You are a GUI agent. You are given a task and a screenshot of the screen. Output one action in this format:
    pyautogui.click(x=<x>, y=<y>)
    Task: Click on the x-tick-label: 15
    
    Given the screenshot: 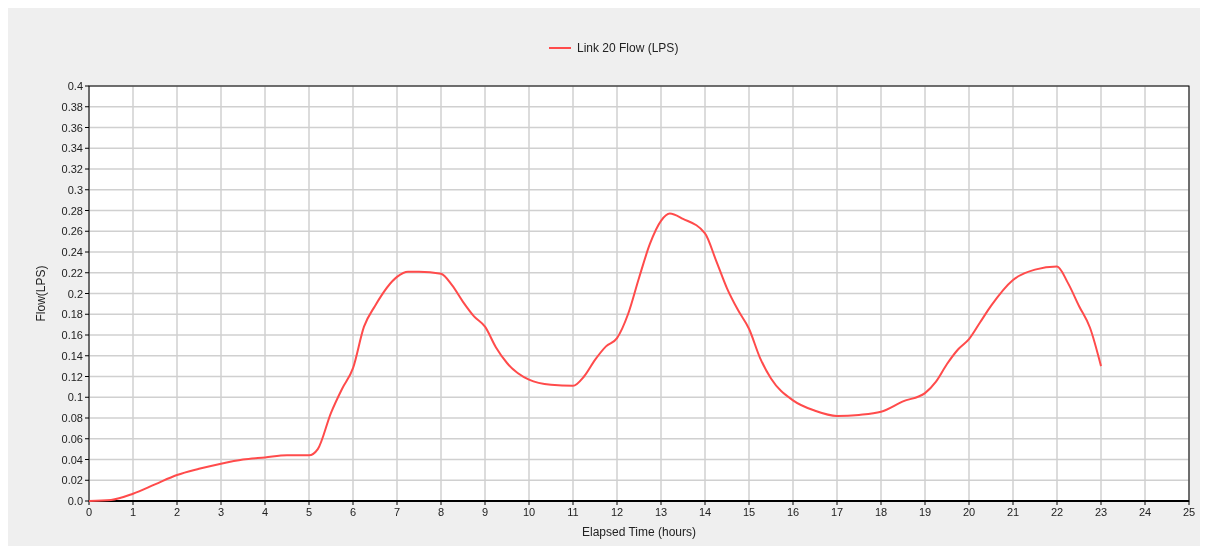 What is the action you would take?
    pyautogui.click(x=749, y=512)
    